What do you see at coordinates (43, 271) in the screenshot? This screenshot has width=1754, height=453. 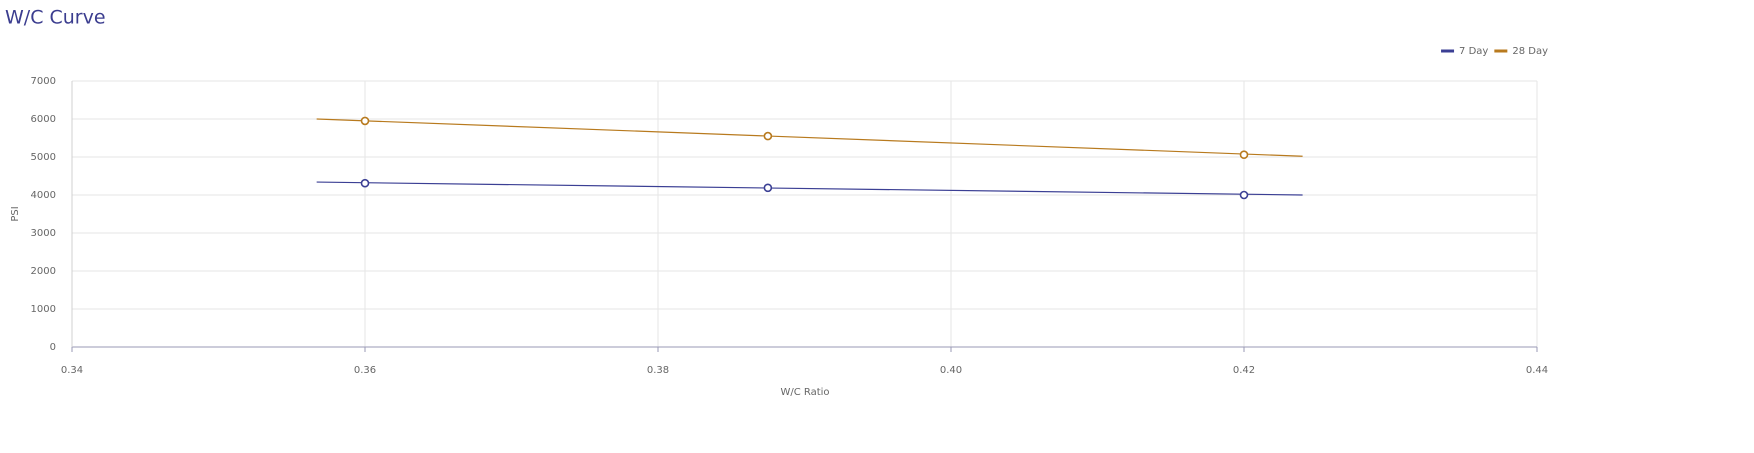 I see `y-tick-label: 2000` at bounding box center [43, 271].